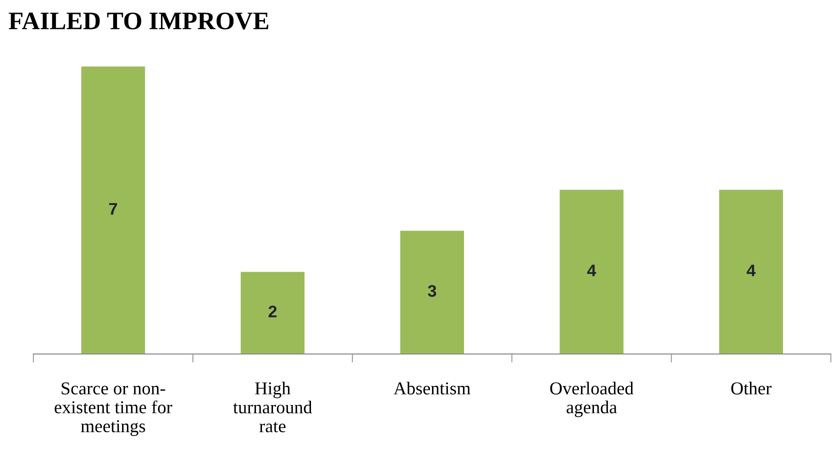  I want to click on data-label: 3, so click(432, 291).